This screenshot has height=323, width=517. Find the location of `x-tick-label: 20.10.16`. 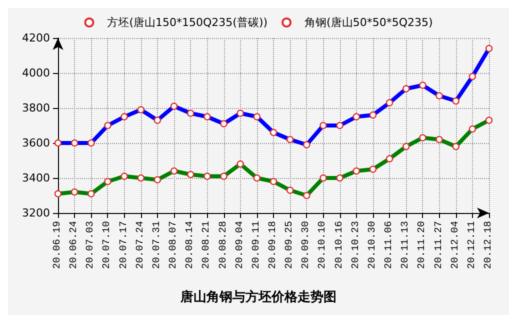

x-tick-label: 20.10.16 is located at coordinates (340, 245).